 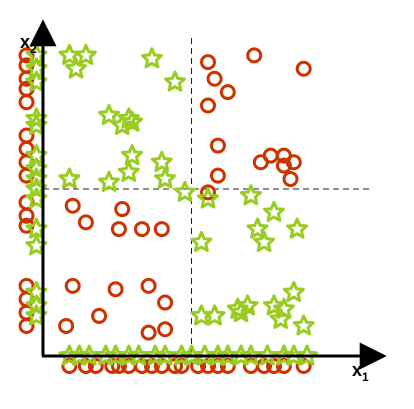 I want to click on x-axis-label: x1, so click(x=360, y=372).